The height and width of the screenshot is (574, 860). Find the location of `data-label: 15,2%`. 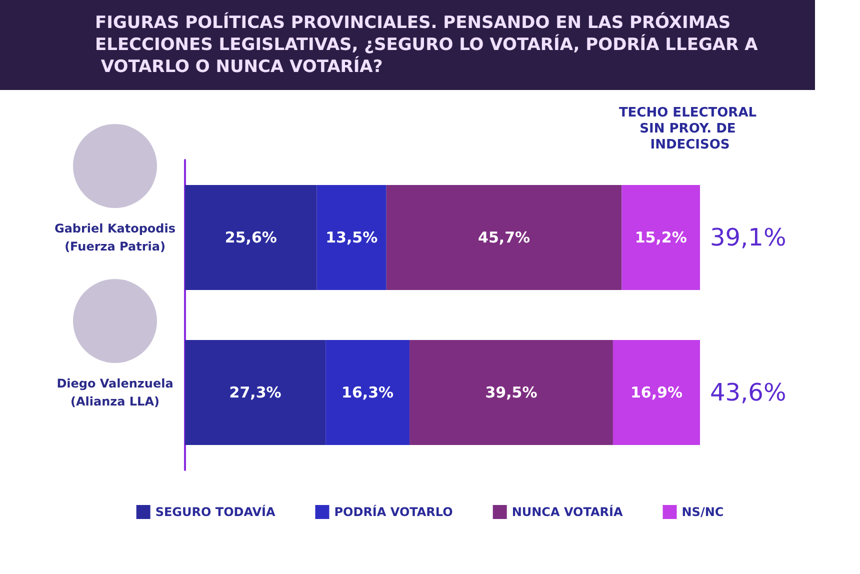

data-label: 15,2% is located at coordinates (660, 237).